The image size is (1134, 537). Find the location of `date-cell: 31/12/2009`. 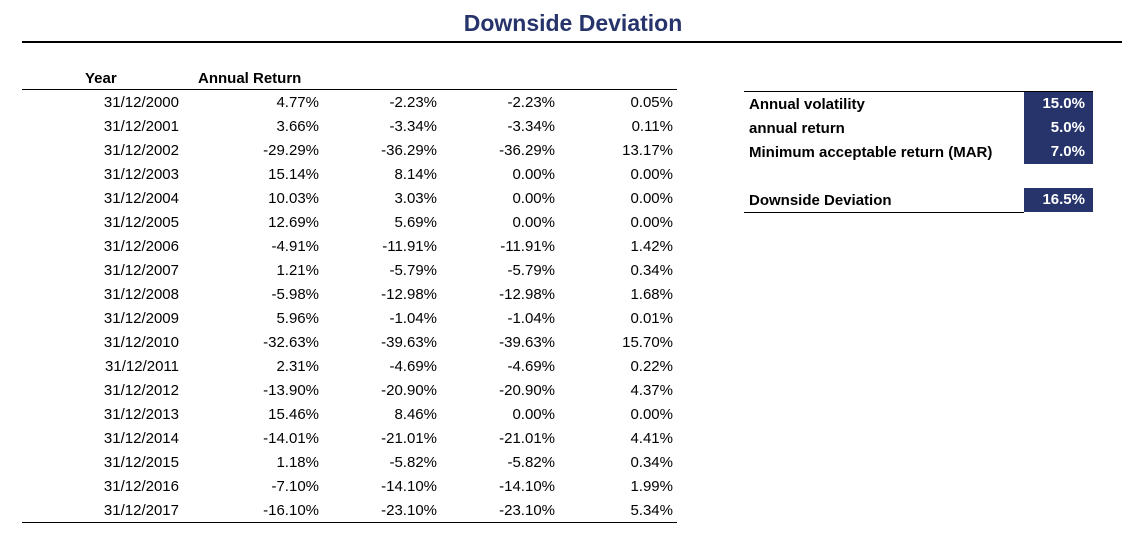

date-cell: 31/12/2009 is located at coordinates (141, 318).